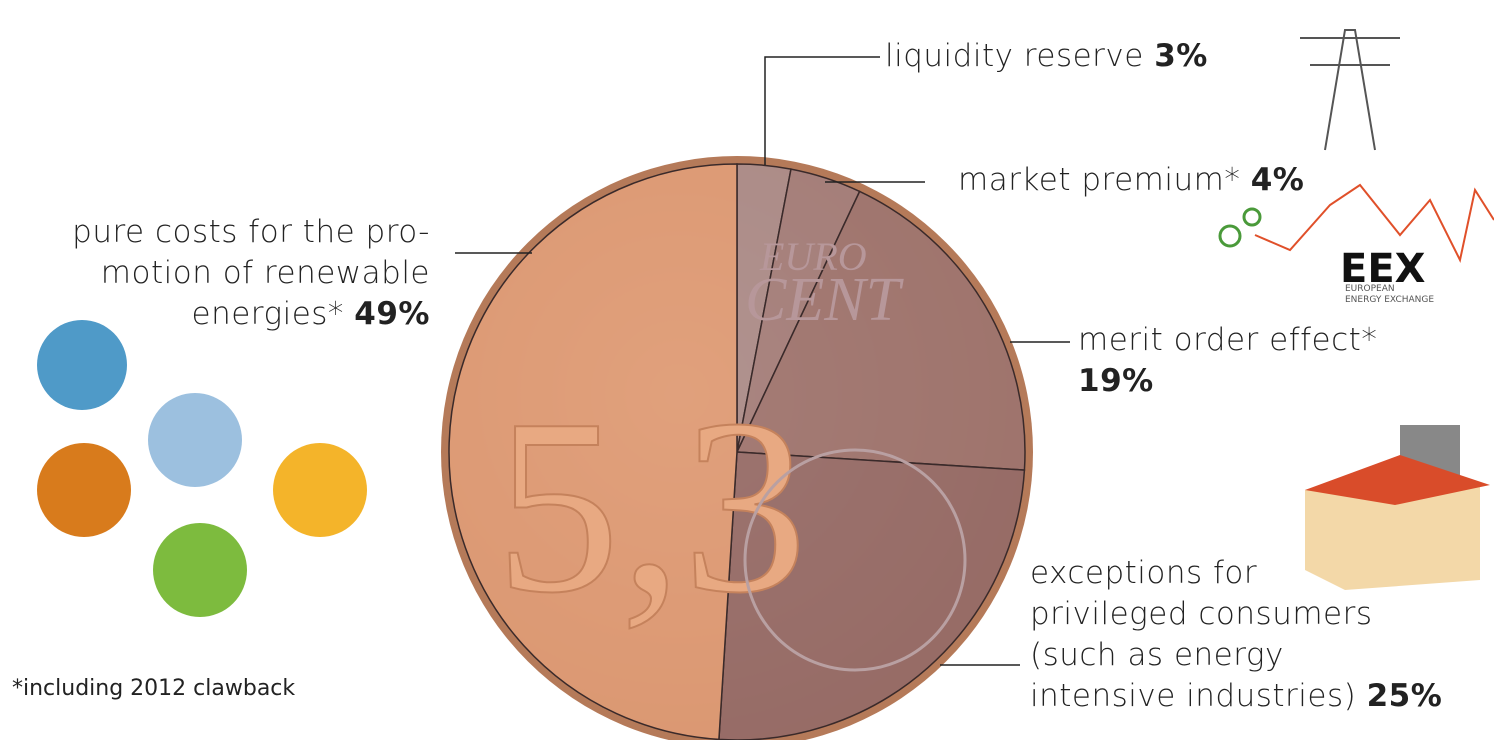 This screenshot has height=740, width=1494. I want to click on slice-label: market premium* 4%, so click(1131, 180).